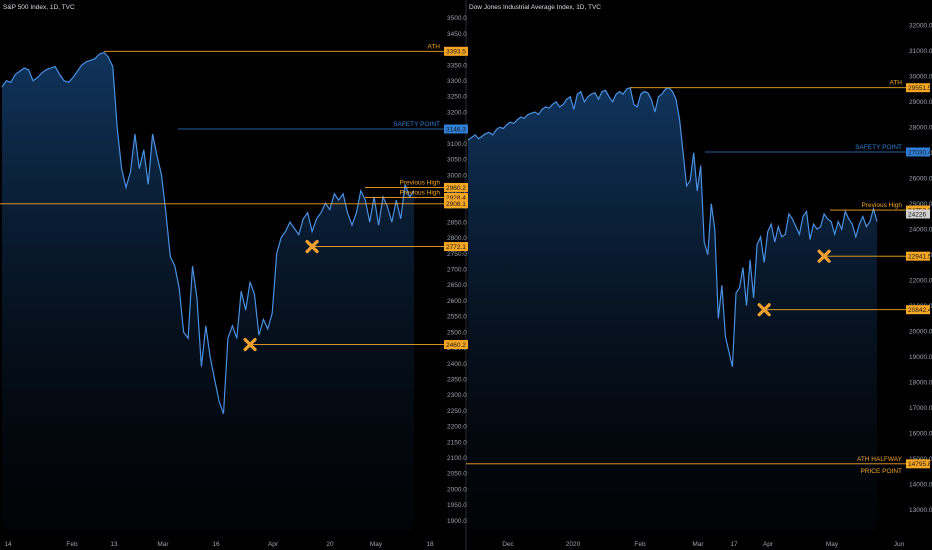  Describe the element at coordinates (457, 505) in the screenshot. I see `y-tick-label: 1950.0` at that location.